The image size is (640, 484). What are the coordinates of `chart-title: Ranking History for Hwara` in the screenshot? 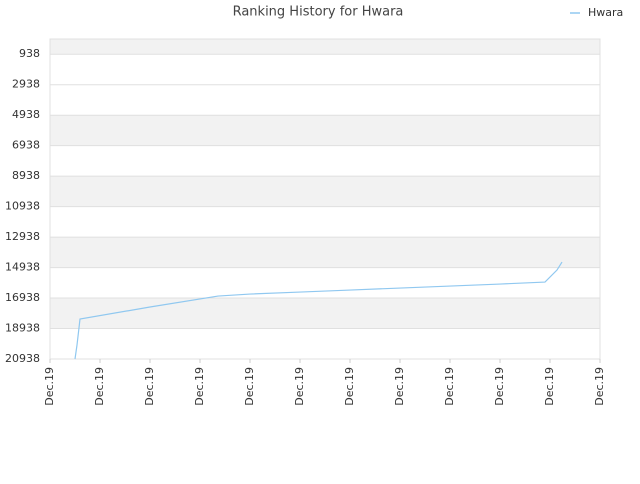 It's located at (318, 12).